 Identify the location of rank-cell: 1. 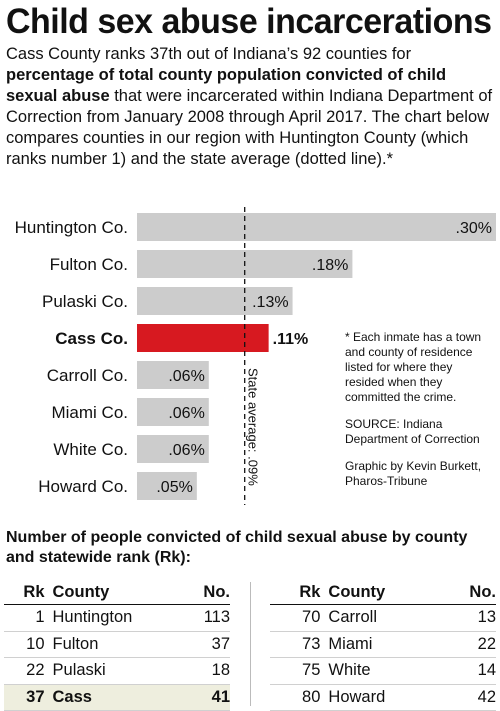
(28, 618).